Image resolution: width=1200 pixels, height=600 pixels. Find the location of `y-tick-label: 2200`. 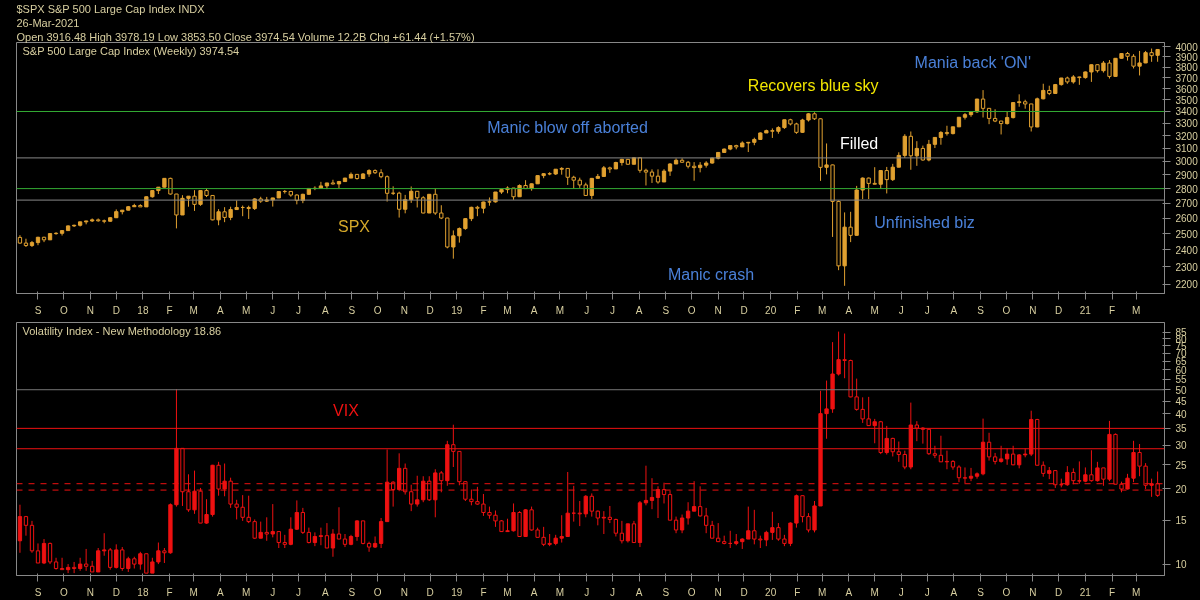

y-tick-label: 2200 is located at coordinates (1187, 285).